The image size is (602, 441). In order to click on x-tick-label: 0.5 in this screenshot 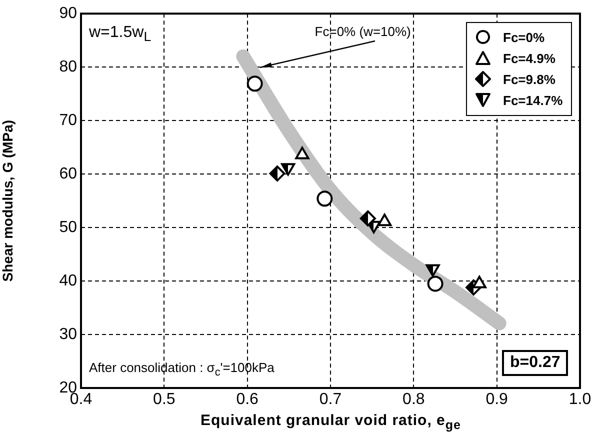, I will do `click(164, 399)`.